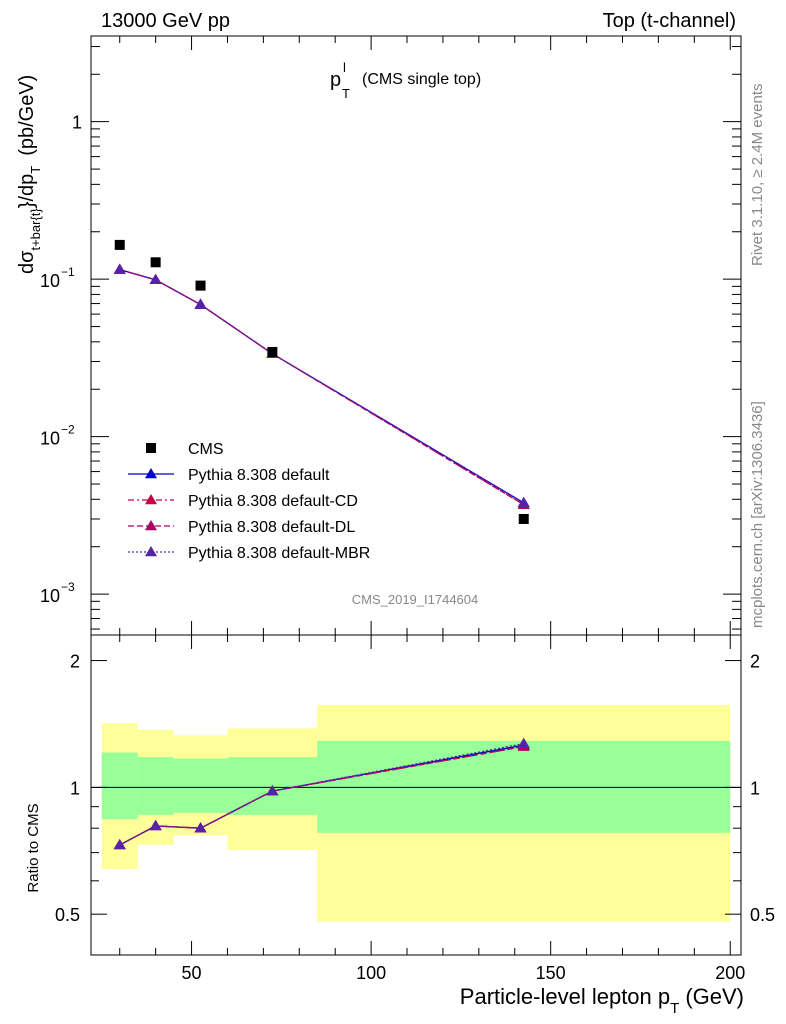 This screenshot has height=1024, width=786. Describe the element at coordinates (273, 501) in the screenshot. I see `legend-label-1: Pythia 8.308 default-CD` at that location.